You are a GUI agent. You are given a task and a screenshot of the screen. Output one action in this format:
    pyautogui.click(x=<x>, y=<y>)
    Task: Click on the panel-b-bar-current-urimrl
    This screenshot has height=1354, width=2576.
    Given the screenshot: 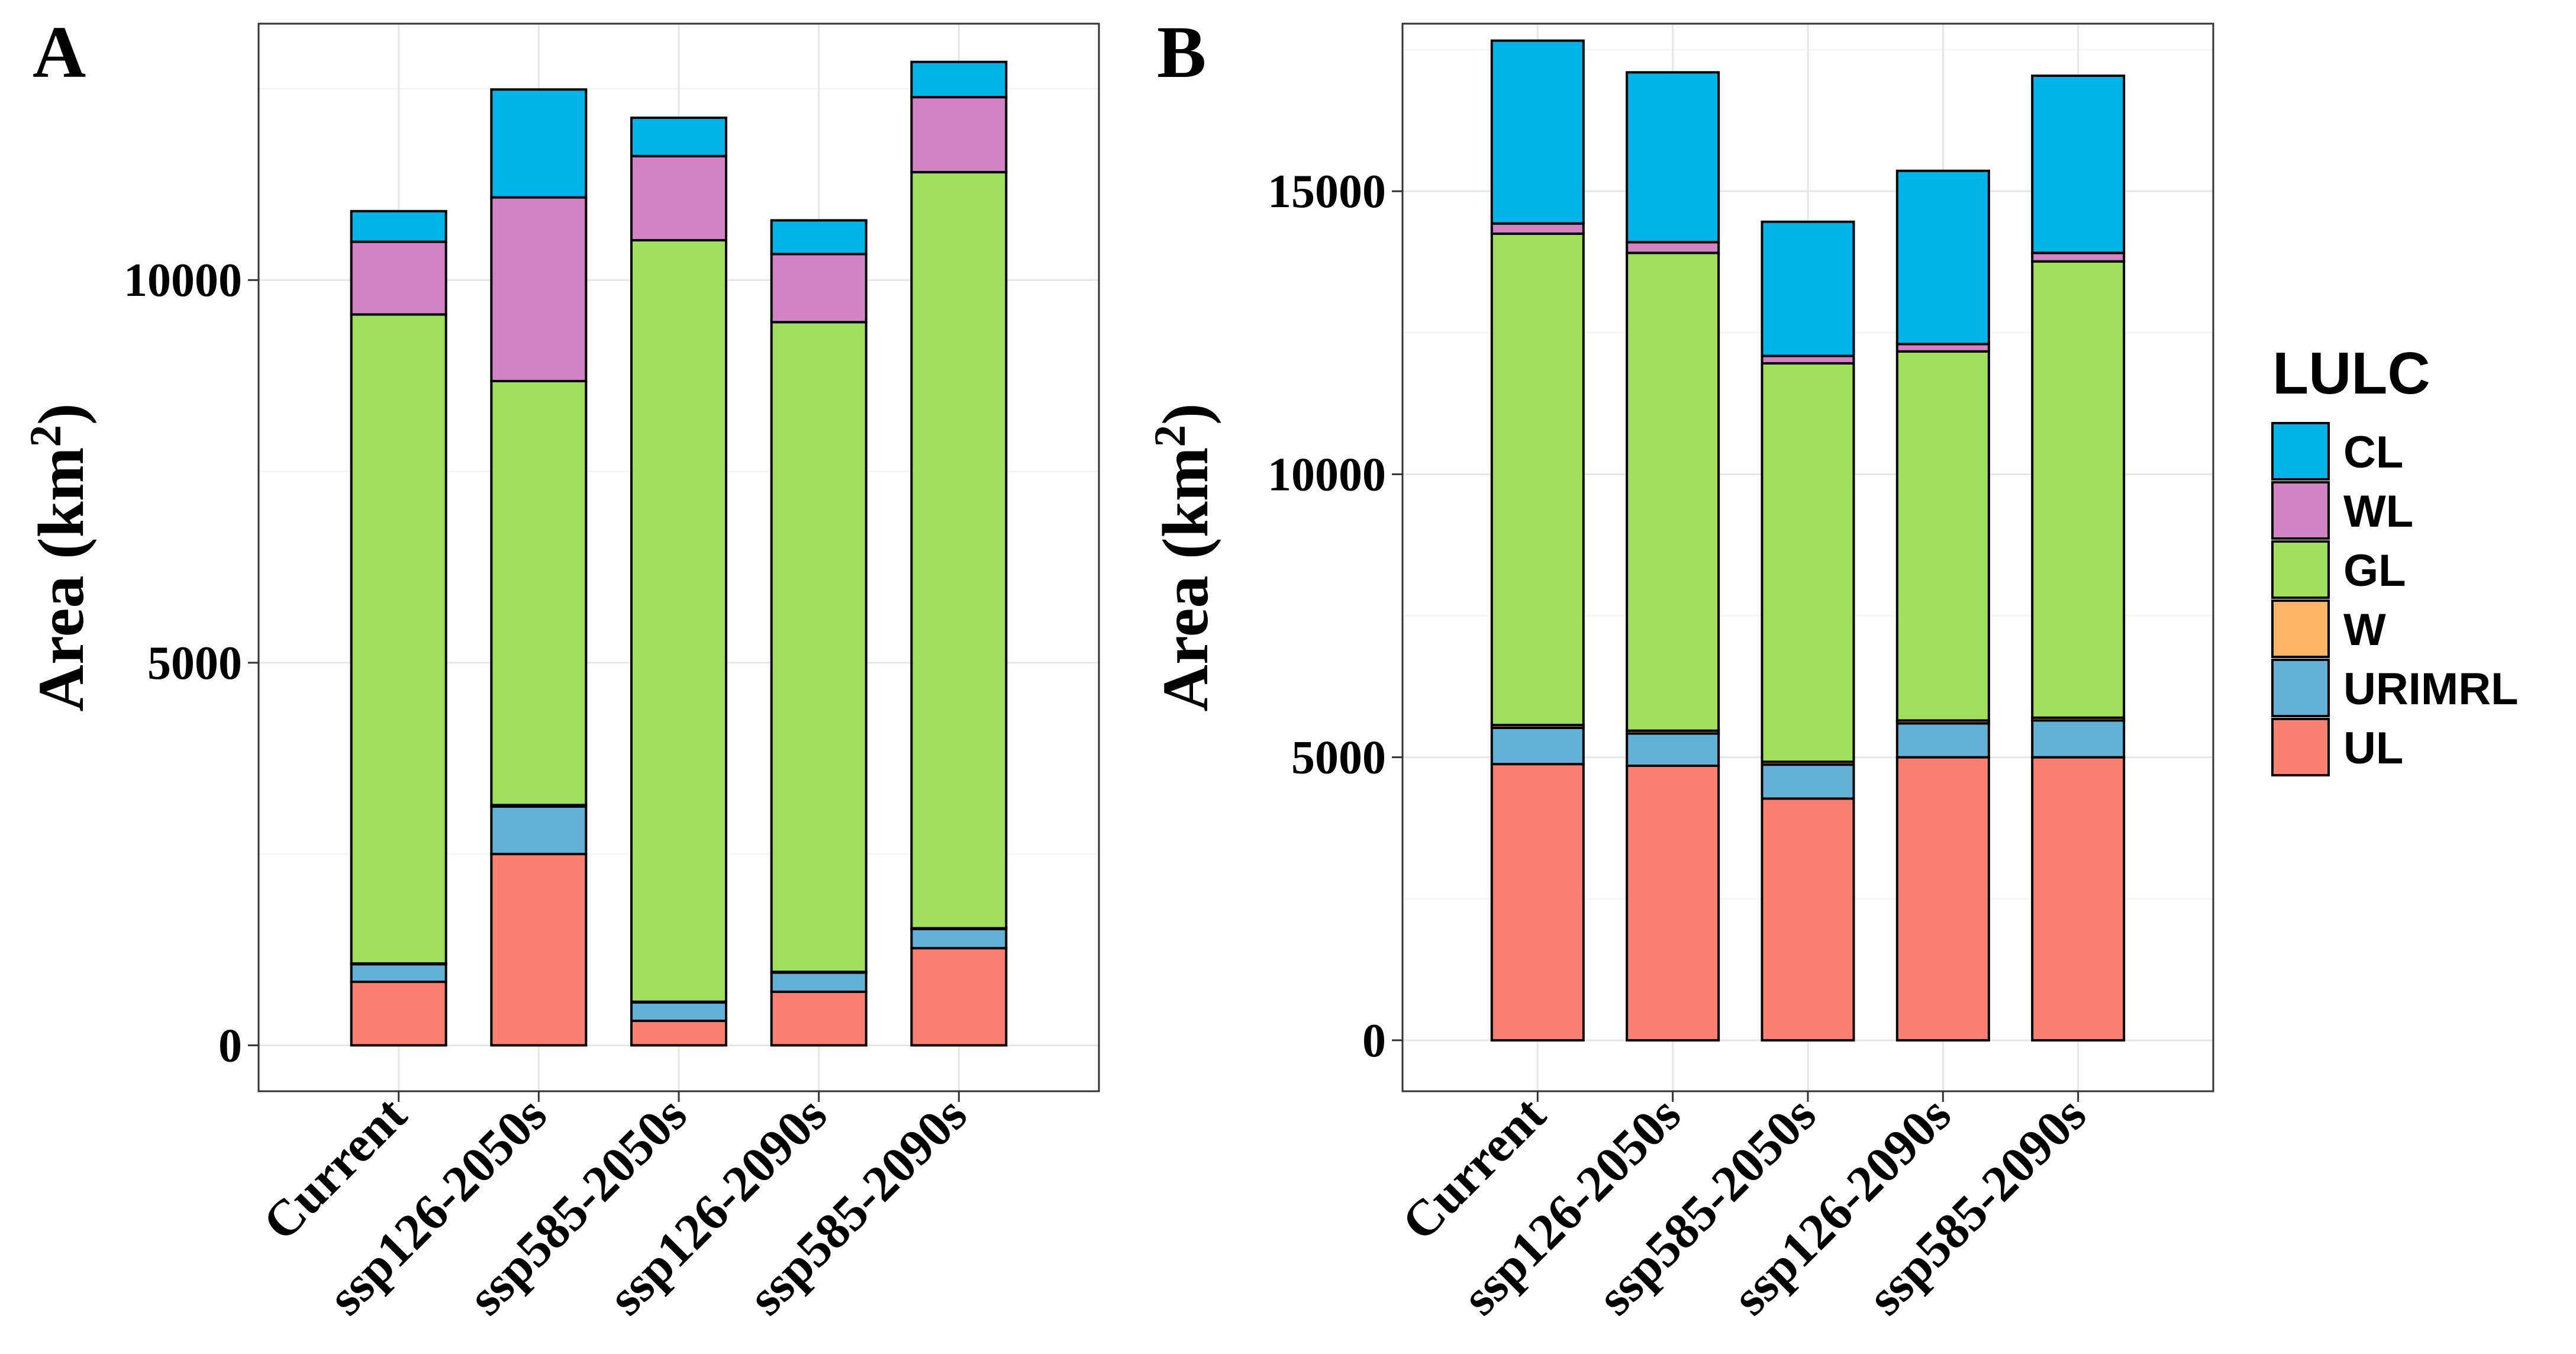 What is the action you would take?
    pyautogui.click(x=1537, y=746)
    